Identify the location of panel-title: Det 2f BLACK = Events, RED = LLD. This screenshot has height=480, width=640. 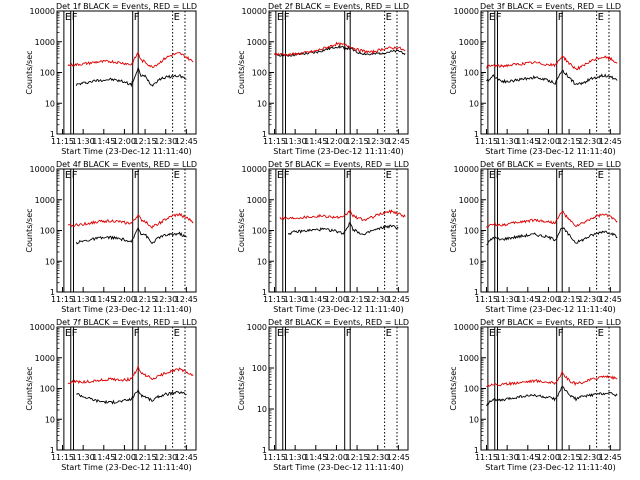
(338, 6).